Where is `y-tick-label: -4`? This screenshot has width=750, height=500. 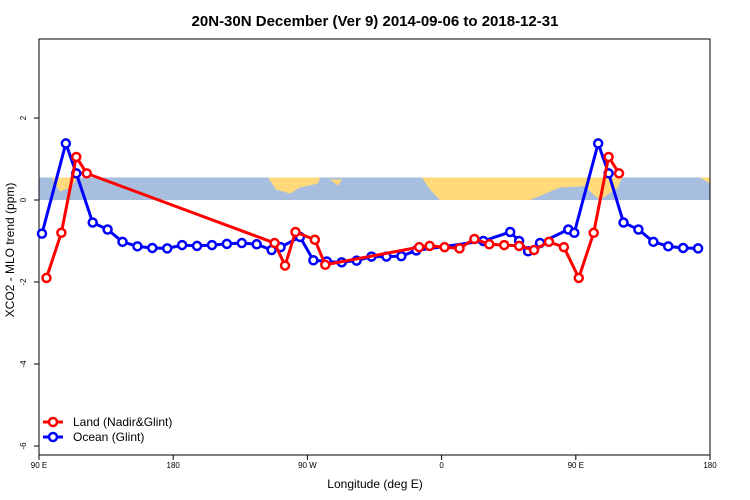 y-tick-label: -4 is located at coordinates (23, 364).